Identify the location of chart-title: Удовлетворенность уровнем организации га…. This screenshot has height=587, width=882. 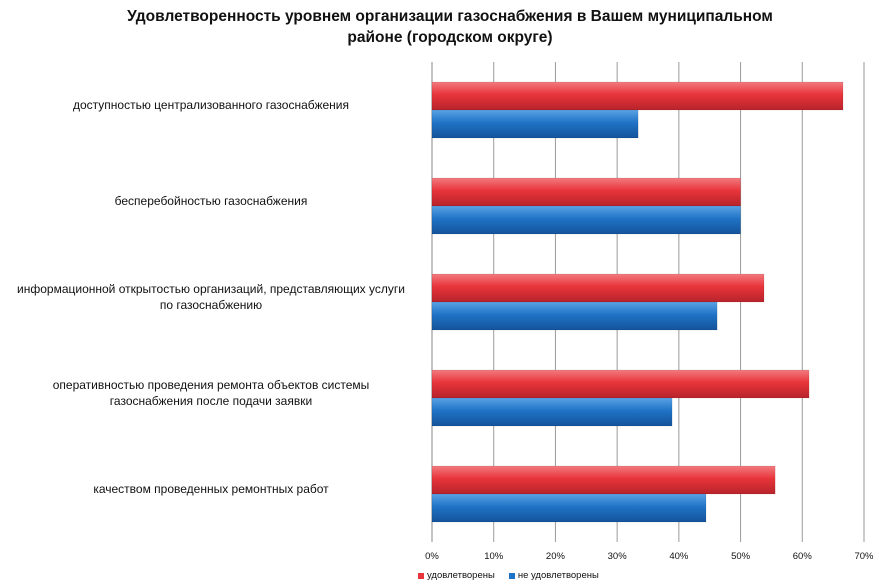
(450, 27).